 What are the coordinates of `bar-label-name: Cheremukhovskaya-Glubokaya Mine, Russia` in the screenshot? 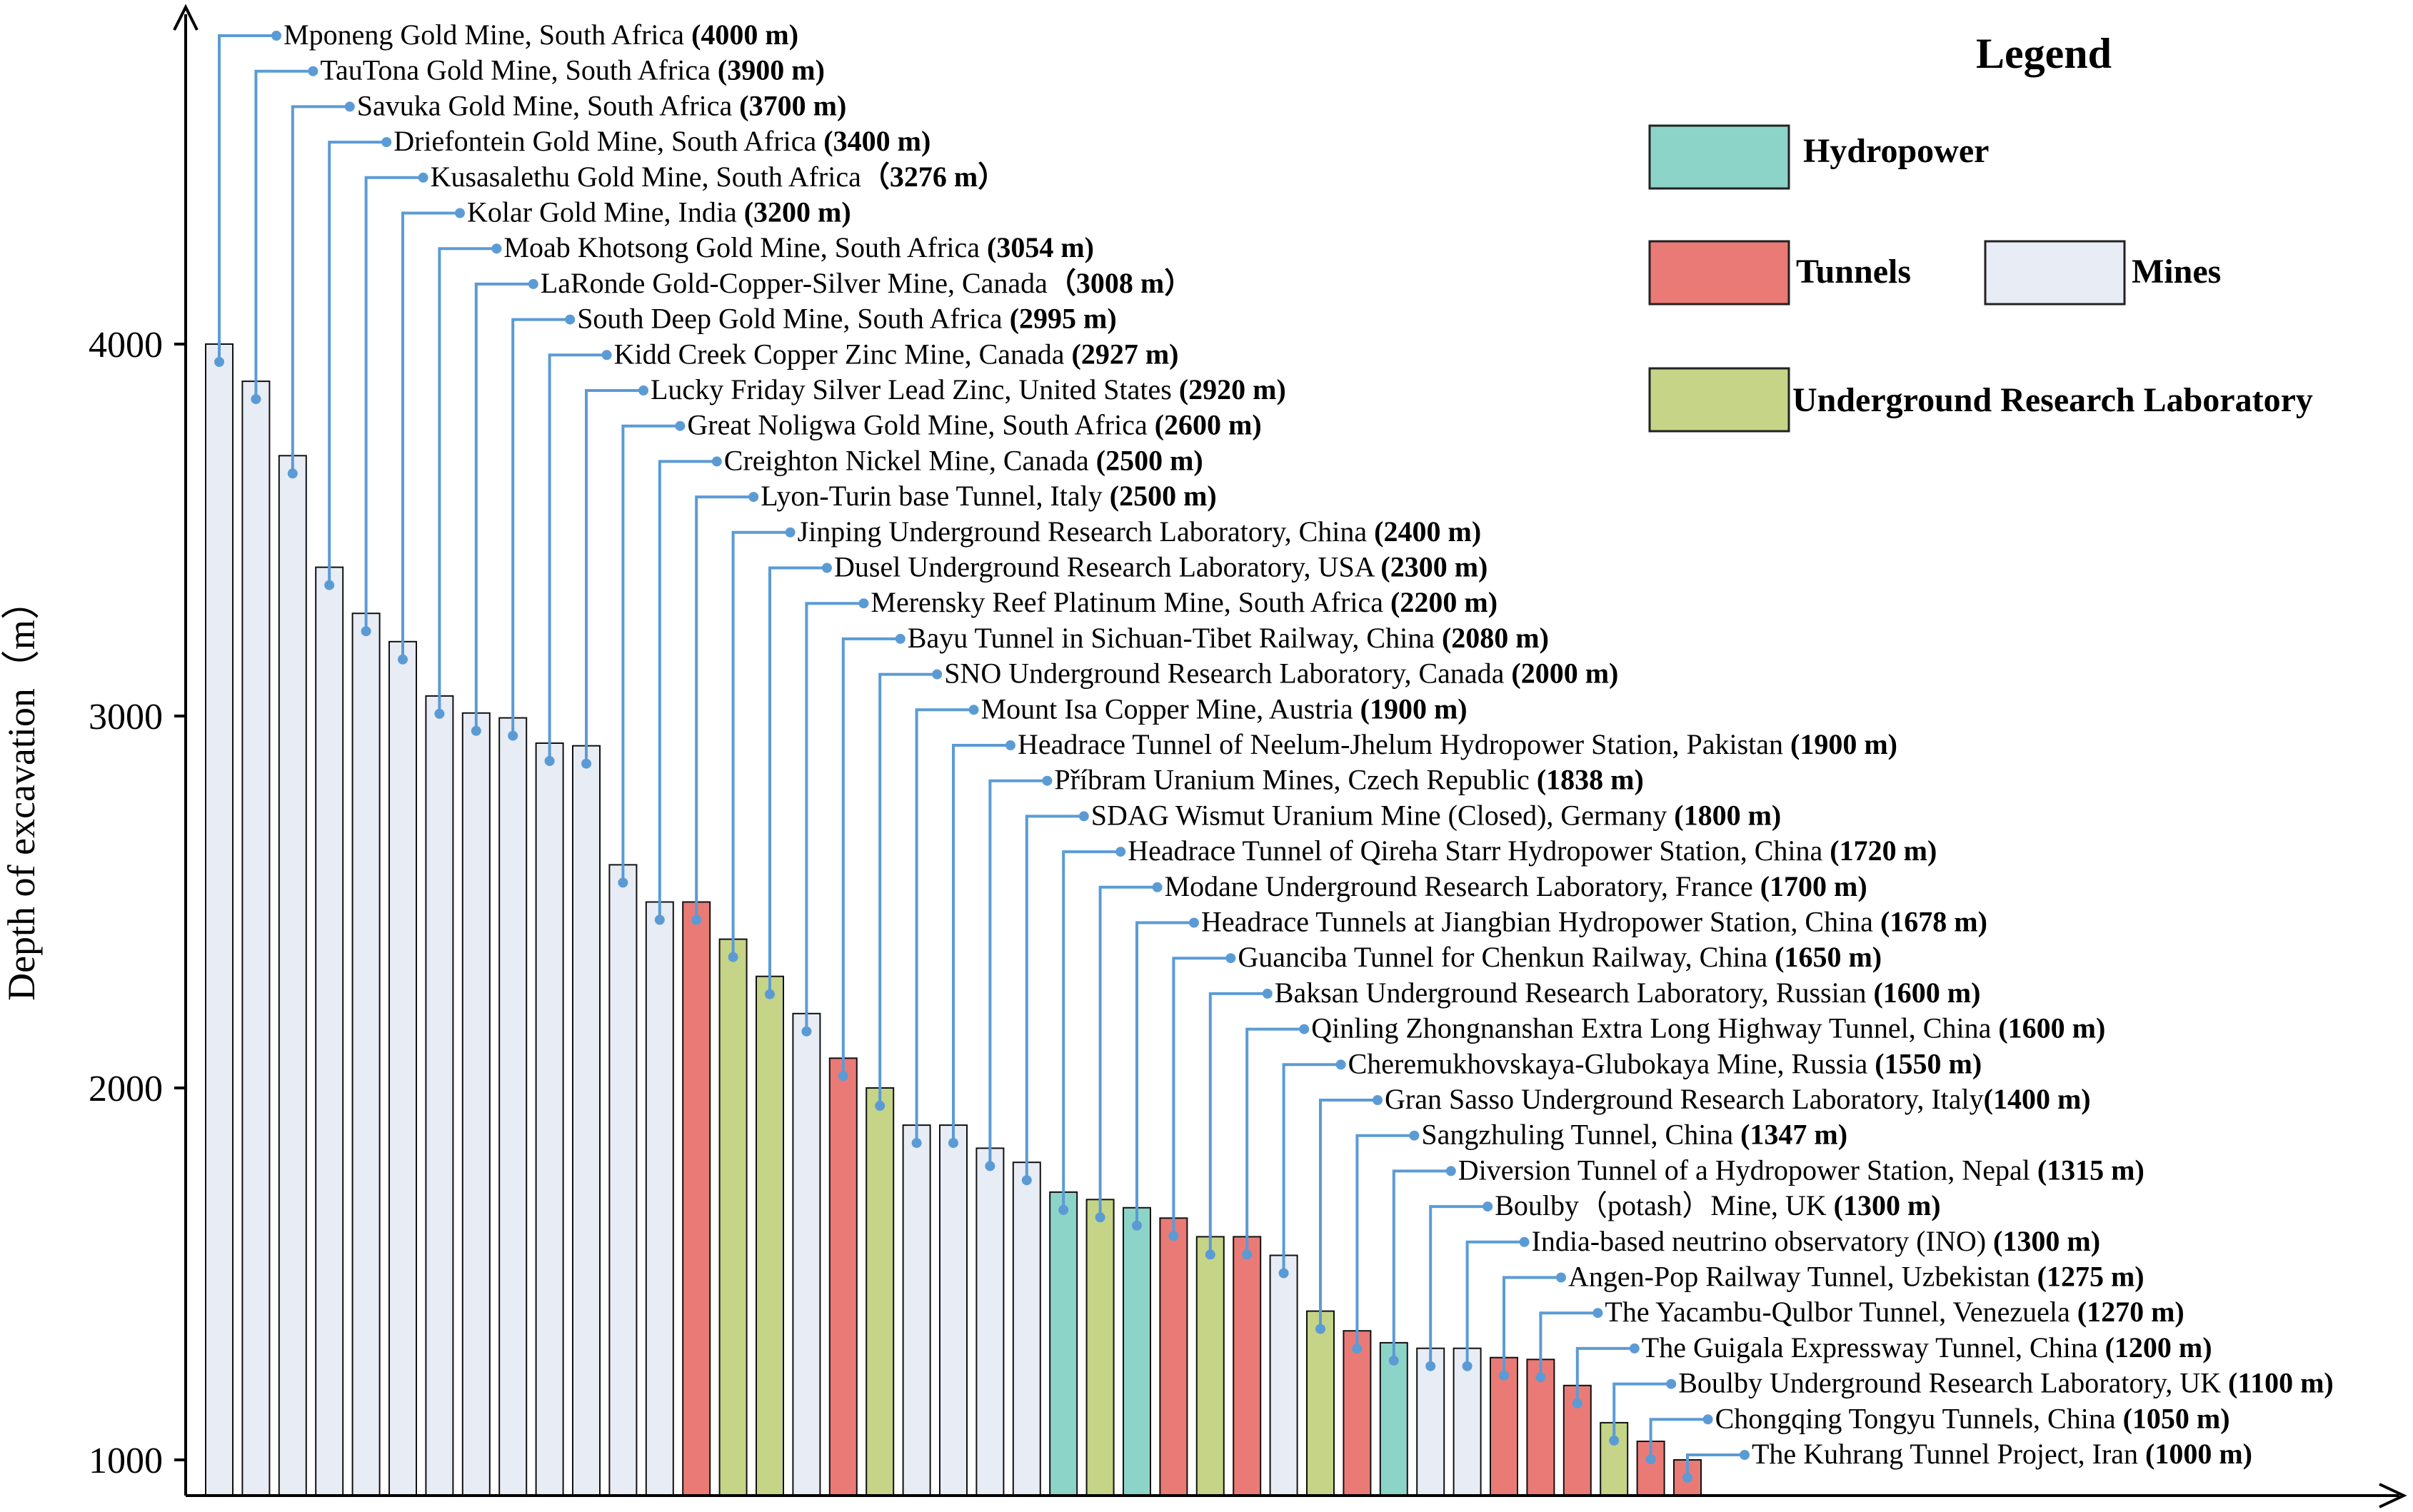 It's located at (1611, 1063).